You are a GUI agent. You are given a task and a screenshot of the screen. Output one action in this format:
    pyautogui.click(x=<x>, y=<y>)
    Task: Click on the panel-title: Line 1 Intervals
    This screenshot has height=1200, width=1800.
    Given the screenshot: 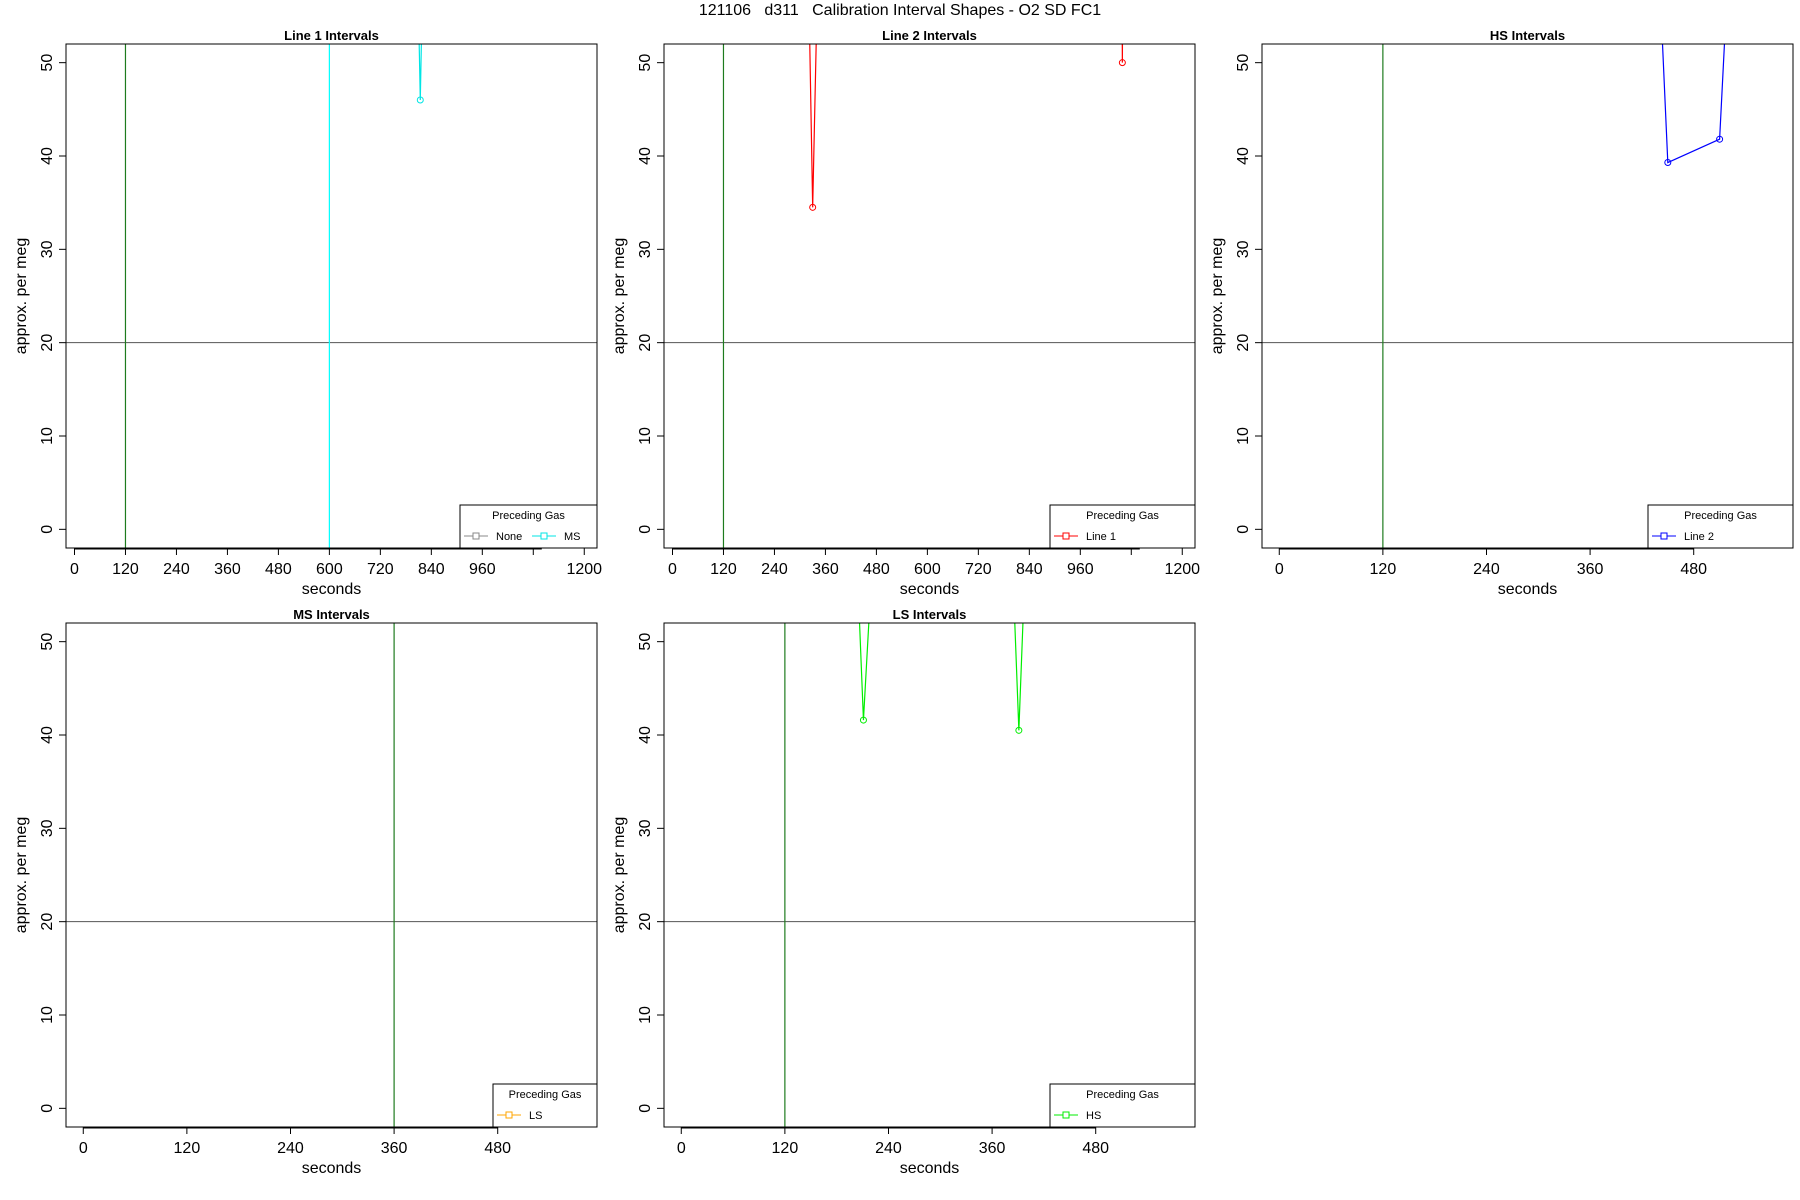 What is the action you would take?
    pyautogui.click(x=331, y=35)
    